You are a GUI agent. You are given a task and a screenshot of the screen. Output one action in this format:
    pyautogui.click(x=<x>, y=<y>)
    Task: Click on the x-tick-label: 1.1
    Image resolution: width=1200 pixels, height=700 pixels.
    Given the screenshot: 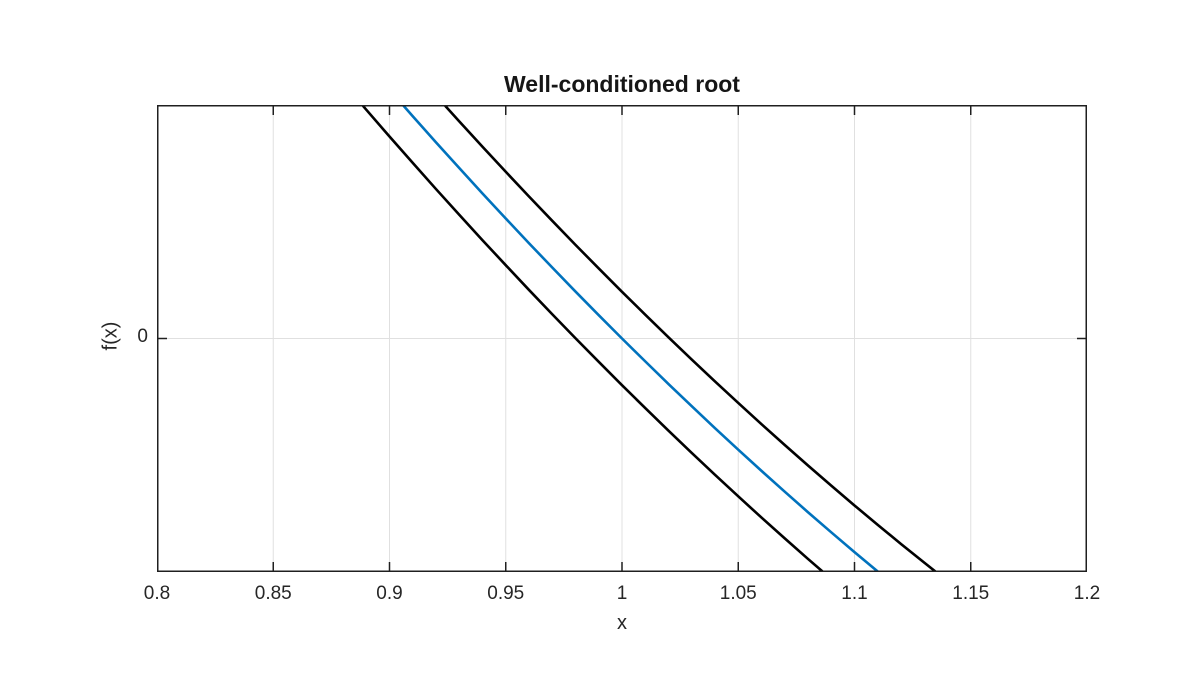 What is the action you would take?
    pyautogui.click(x=854, y=593)
    